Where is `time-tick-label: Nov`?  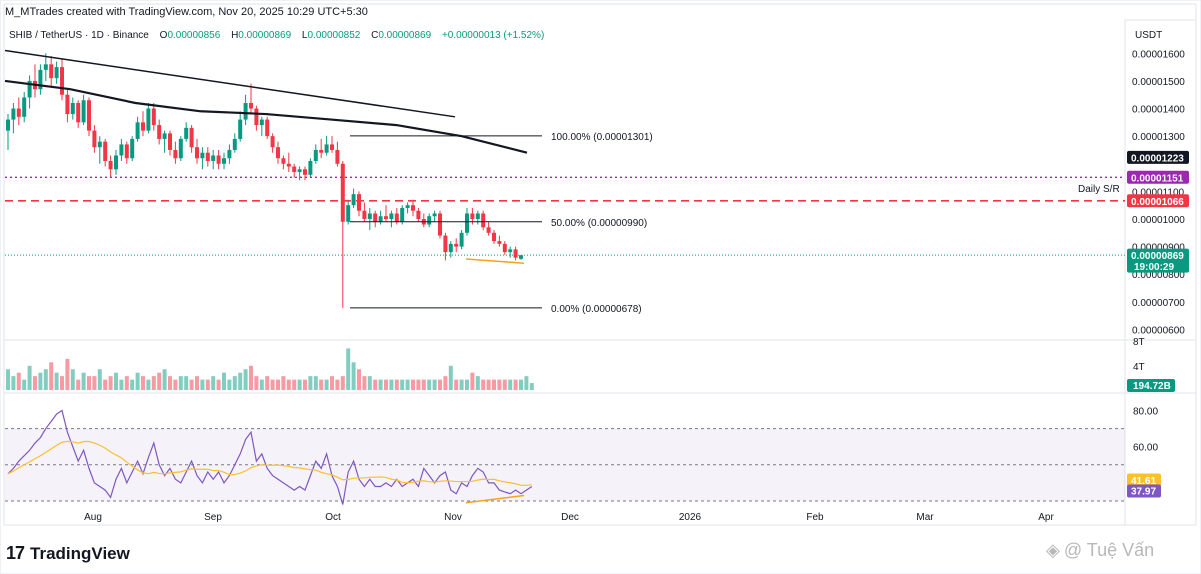
time-tick-label: Nov is located at coordinates (453, 517).